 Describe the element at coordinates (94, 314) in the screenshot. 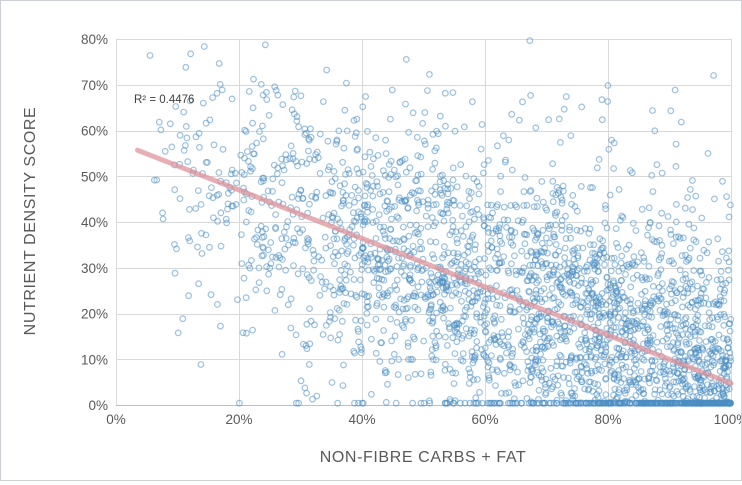

I see `y-tick-label: 20%` at that location.